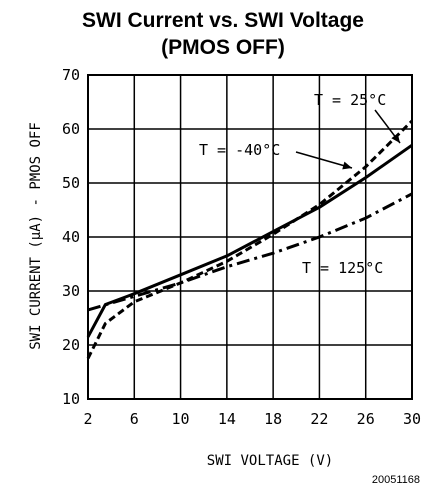  What do you see at coordinates (87, 419) in the screenshot?
I see `x-tick-label: 2` at bounding box center [87, 419].